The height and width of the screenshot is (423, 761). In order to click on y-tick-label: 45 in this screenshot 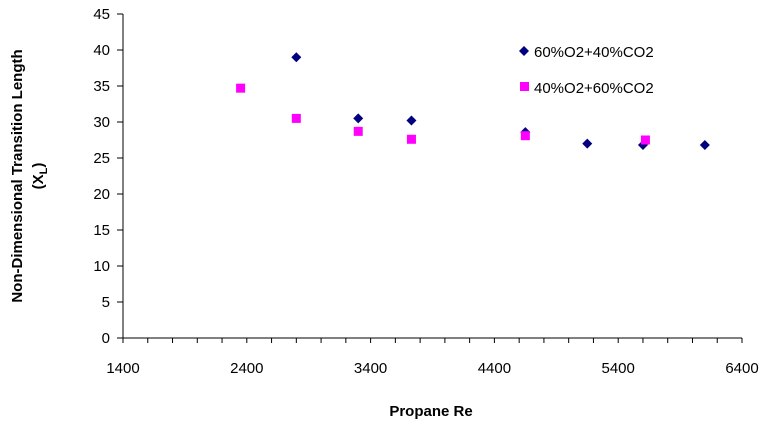, I will do `click(101, 14)`.